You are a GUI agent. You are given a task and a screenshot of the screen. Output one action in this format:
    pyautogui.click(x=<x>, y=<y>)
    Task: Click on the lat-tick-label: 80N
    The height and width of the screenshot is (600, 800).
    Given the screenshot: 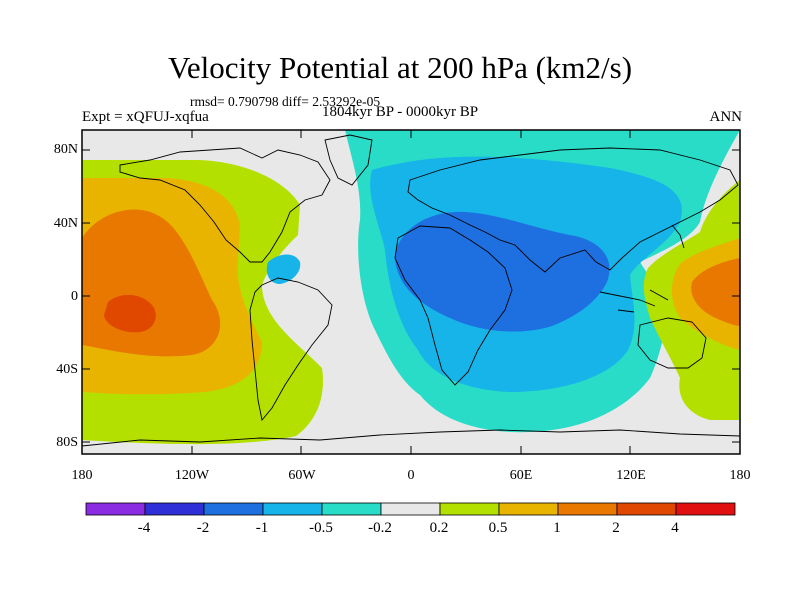 What is the action you would take?
    pyautogui.click(x=65, y=149)
    